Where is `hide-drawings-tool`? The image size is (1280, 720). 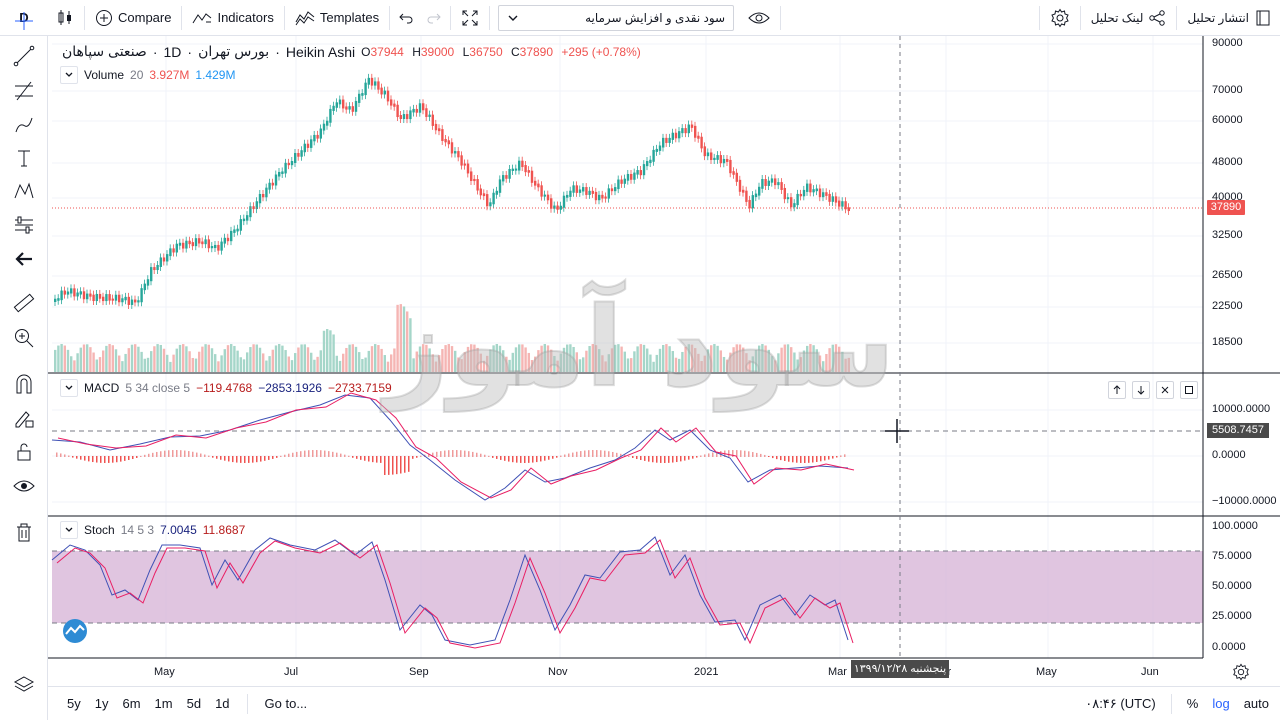
hide-drawings-tool is located at coordinates (24, 486).